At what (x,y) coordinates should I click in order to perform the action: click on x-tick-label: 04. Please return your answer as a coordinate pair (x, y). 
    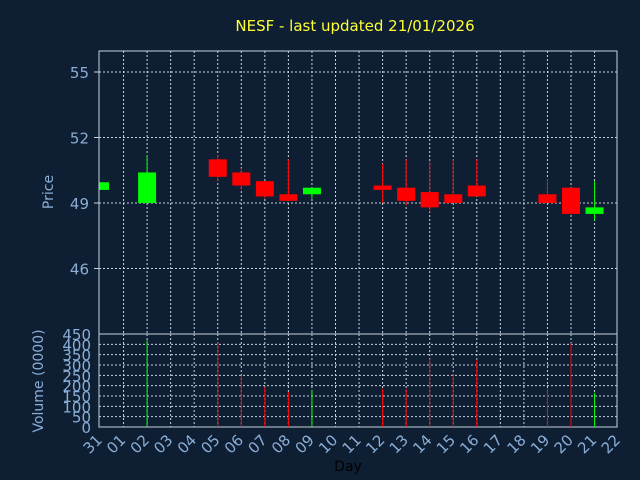
    Looking at the image, I should click on (187, 444).